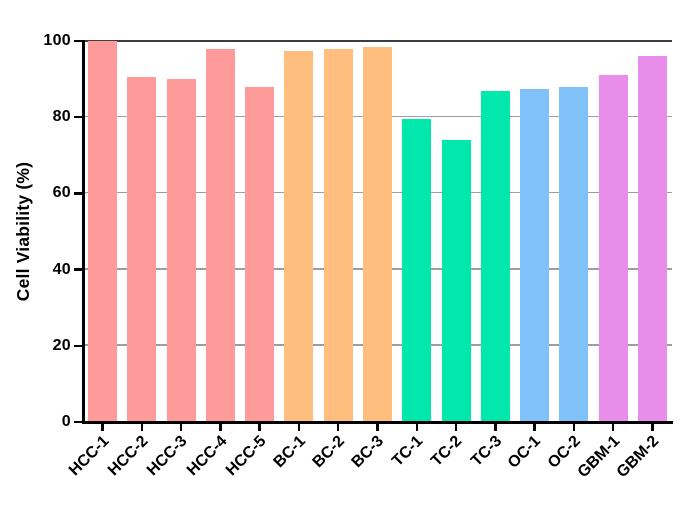  I want to click on y-axis-line, so click(83, 231).